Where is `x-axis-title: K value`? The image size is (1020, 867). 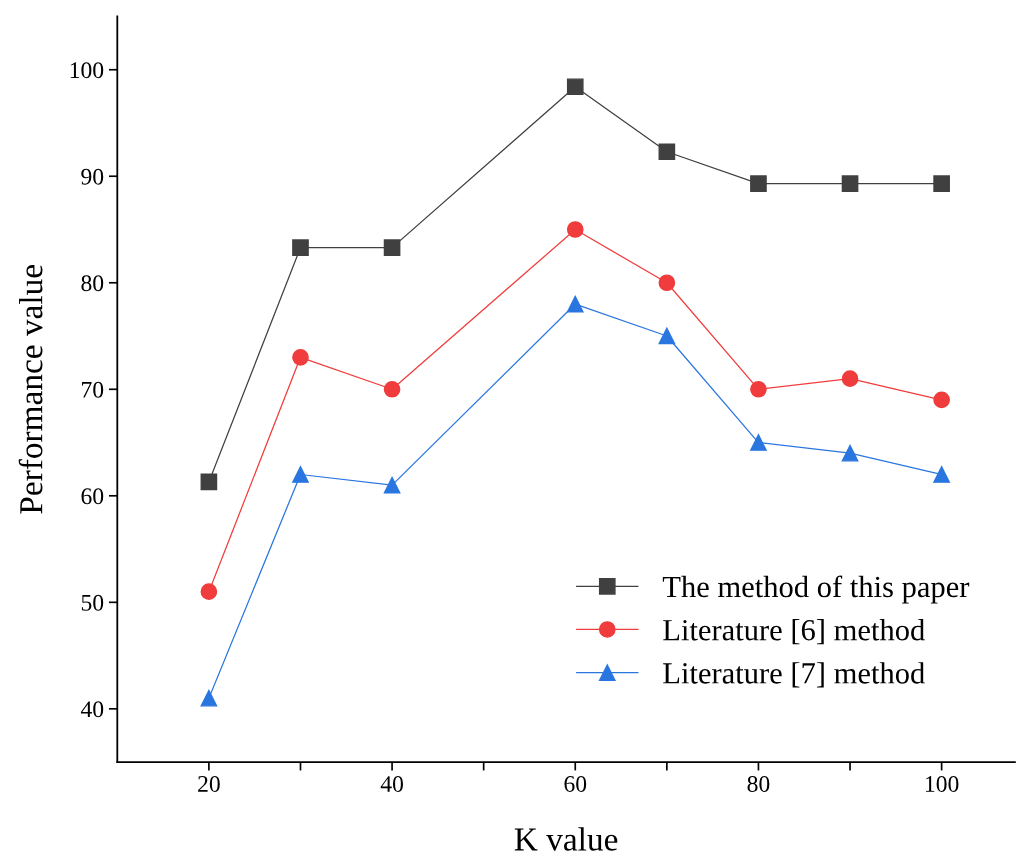
x-axis-title: K value is located at coordinates (566, 839).